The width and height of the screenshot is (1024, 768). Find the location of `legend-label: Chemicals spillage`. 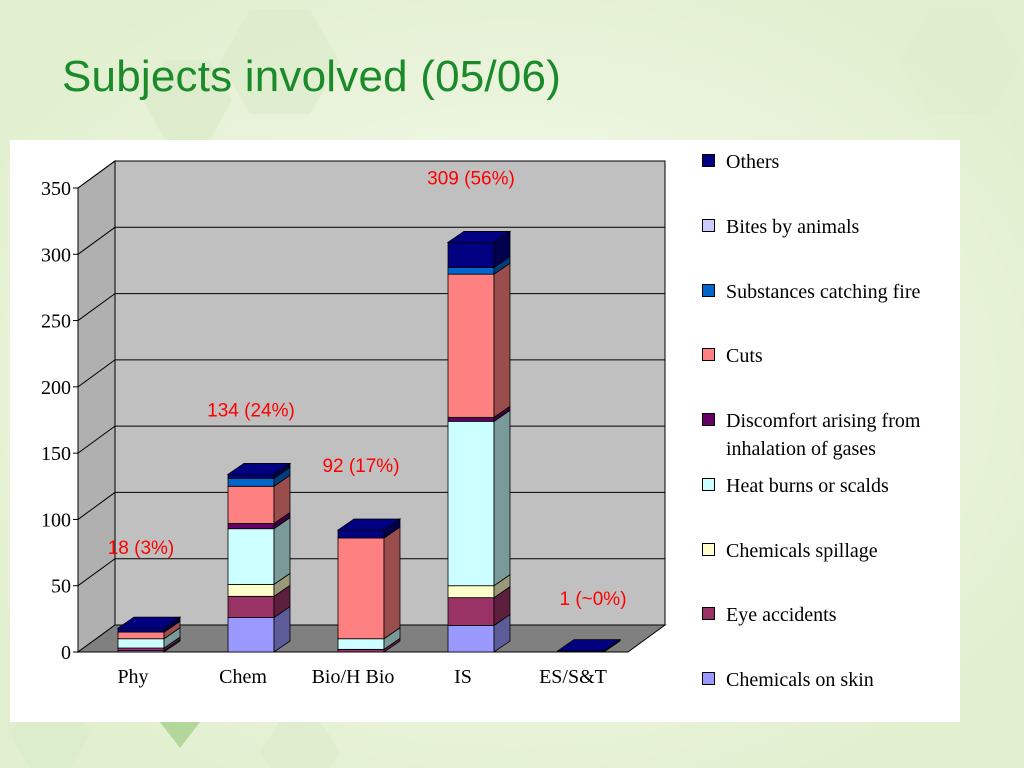

legend-label: Chemicals spillage is located at coordinates (802, 551).